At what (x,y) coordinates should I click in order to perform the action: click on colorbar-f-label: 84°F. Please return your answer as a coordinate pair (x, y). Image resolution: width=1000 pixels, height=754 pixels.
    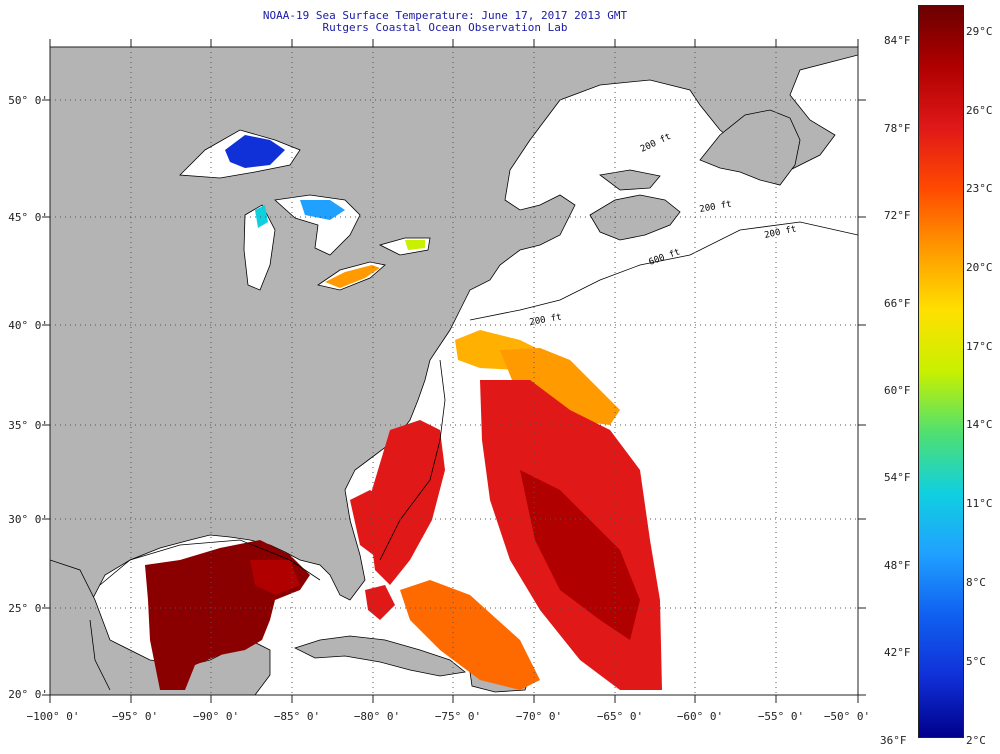
    Looking at the image, I should click on (897, 40).